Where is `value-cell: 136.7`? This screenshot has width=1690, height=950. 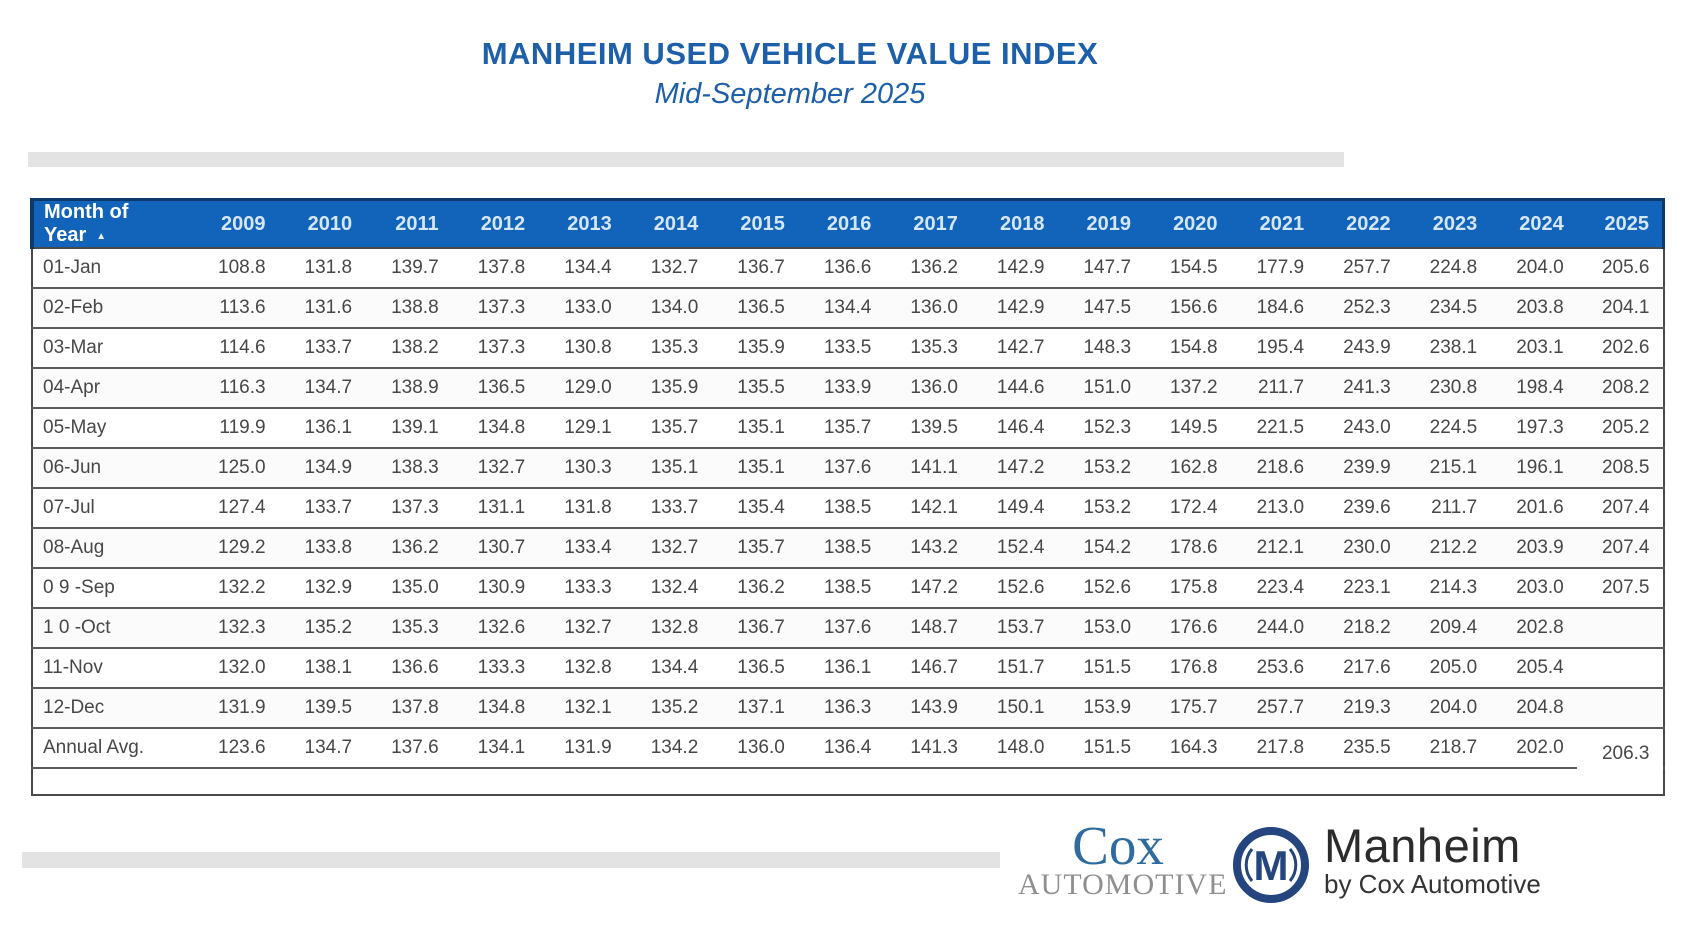
value-cell: 136.7 is located at coordinates (754, 628).